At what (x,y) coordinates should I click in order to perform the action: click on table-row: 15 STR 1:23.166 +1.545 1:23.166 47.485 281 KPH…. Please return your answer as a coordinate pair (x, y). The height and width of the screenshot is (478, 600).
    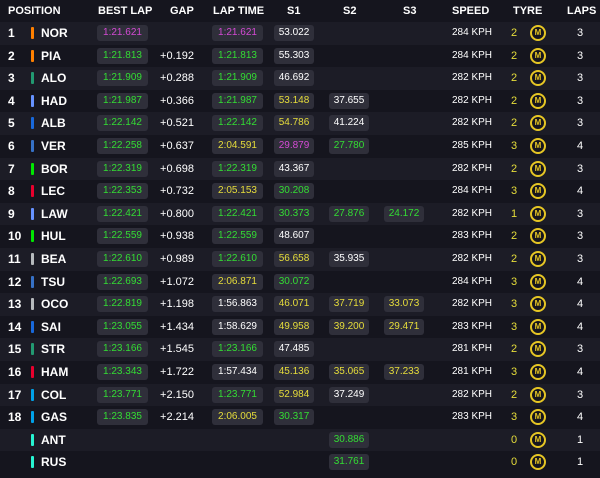
    Looking at the image, I should click on (300, 349).